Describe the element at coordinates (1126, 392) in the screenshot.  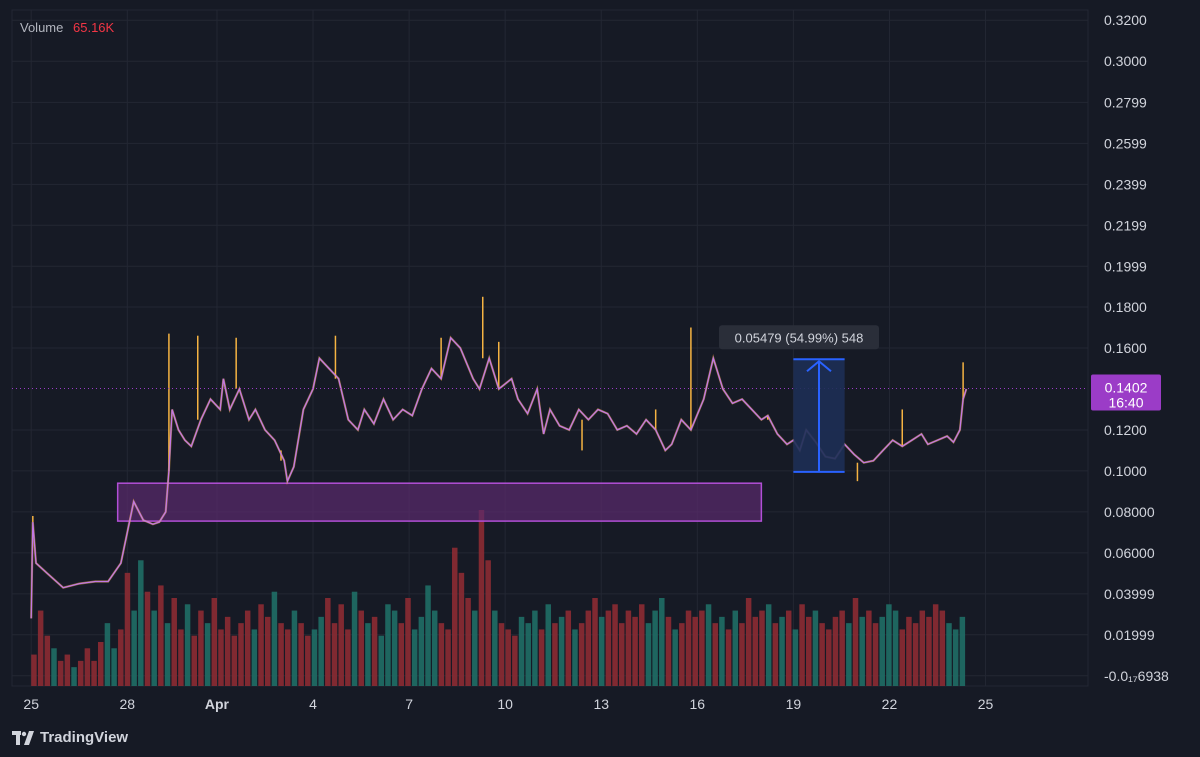
I see `current-price-badge` at that location.